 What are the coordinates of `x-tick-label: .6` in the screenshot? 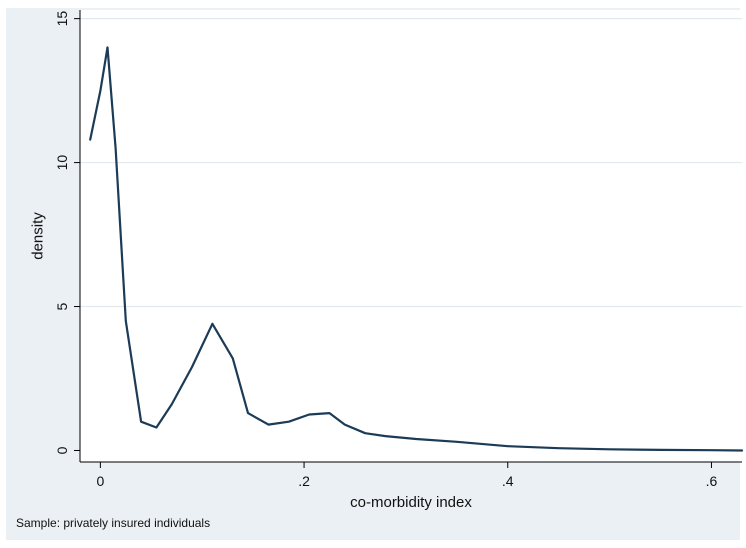 It's located at (712, 481).